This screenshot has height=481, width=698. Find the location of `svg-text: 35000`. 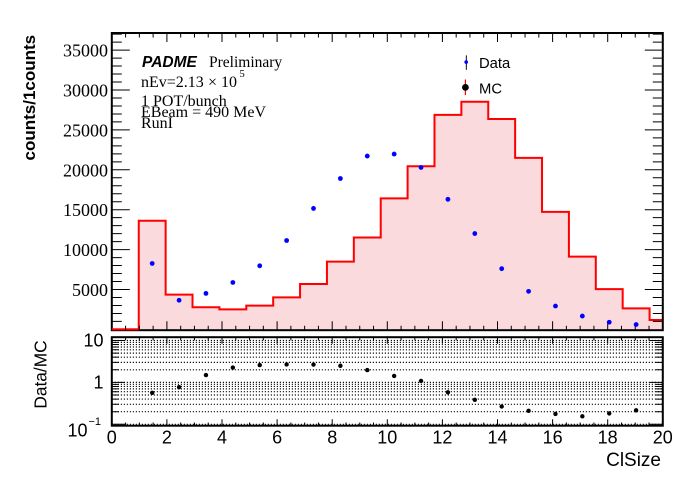

svg-text: 35000 is located at coordinates (85, 51).